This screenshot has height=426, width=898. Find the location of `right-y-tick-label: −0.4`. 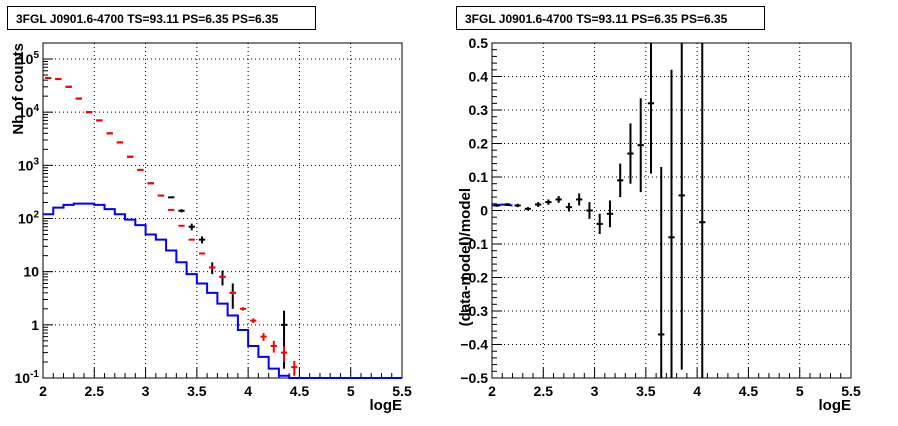

right-y-tick-label: −0.4 is located at coordinates (474, 345).